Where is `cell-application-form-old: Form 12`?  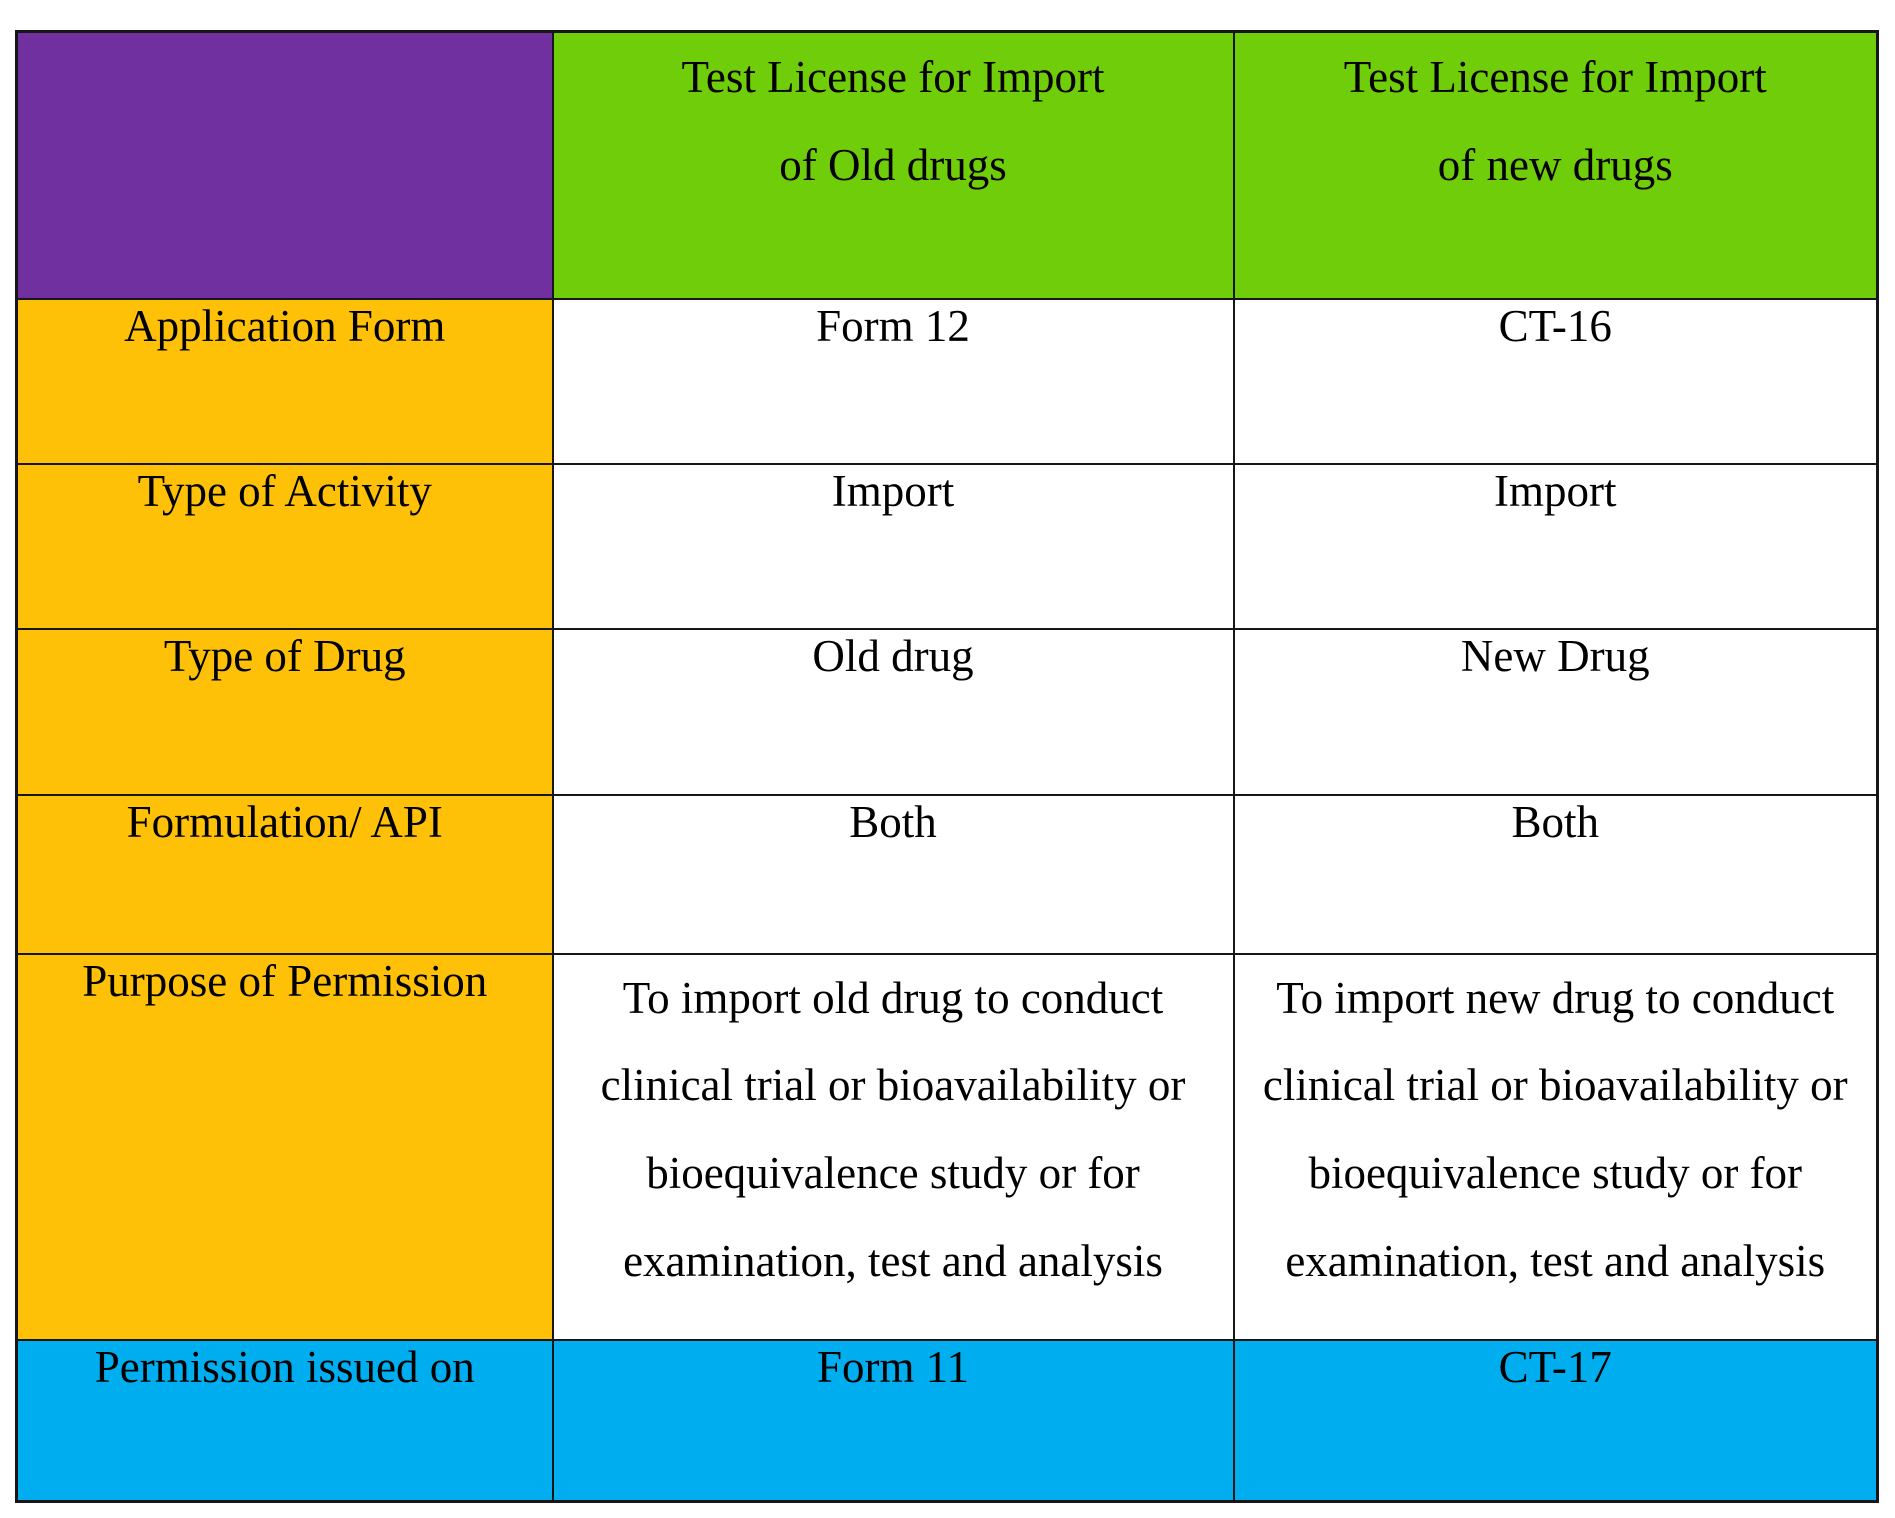 cell-application-form-old: Form 12 is located at coordinates (893, 381).